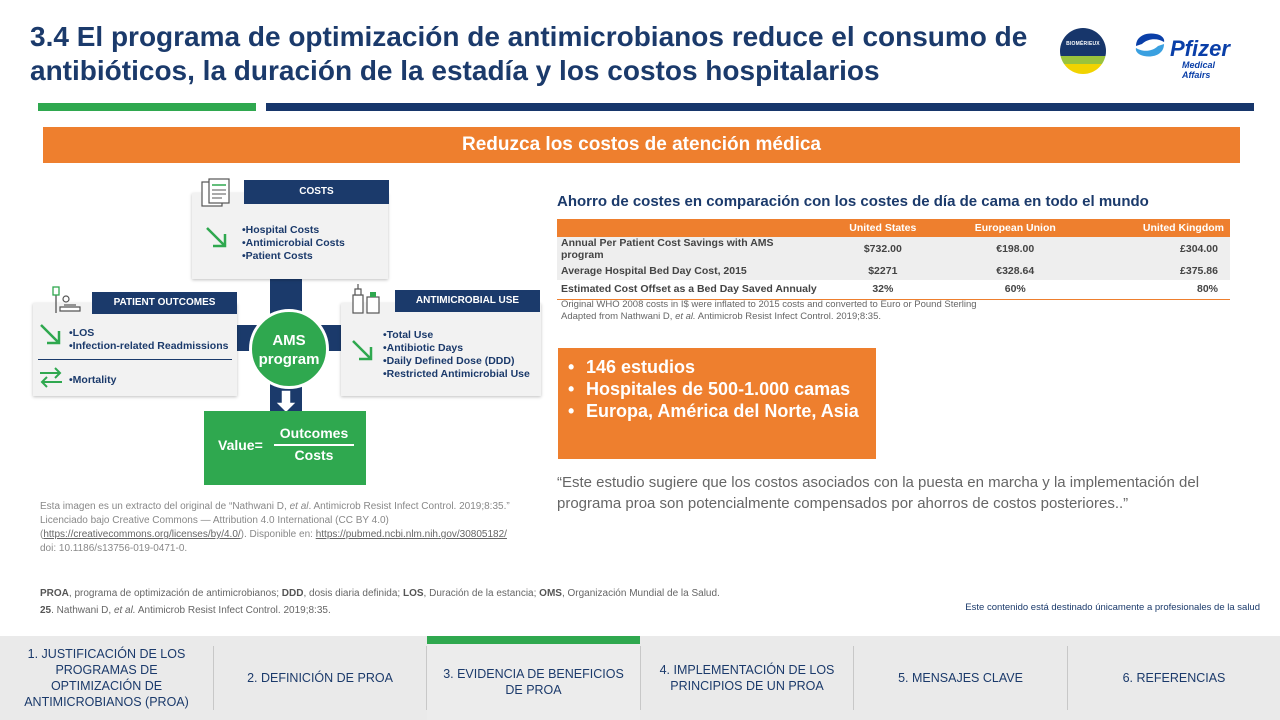 The width and height of the screenshot is (1280, 720). What do you see at coordinates (1150, 45) in the screenshot?
I see `pfizer-swirl-icon` at bounding box center [1150, 45].